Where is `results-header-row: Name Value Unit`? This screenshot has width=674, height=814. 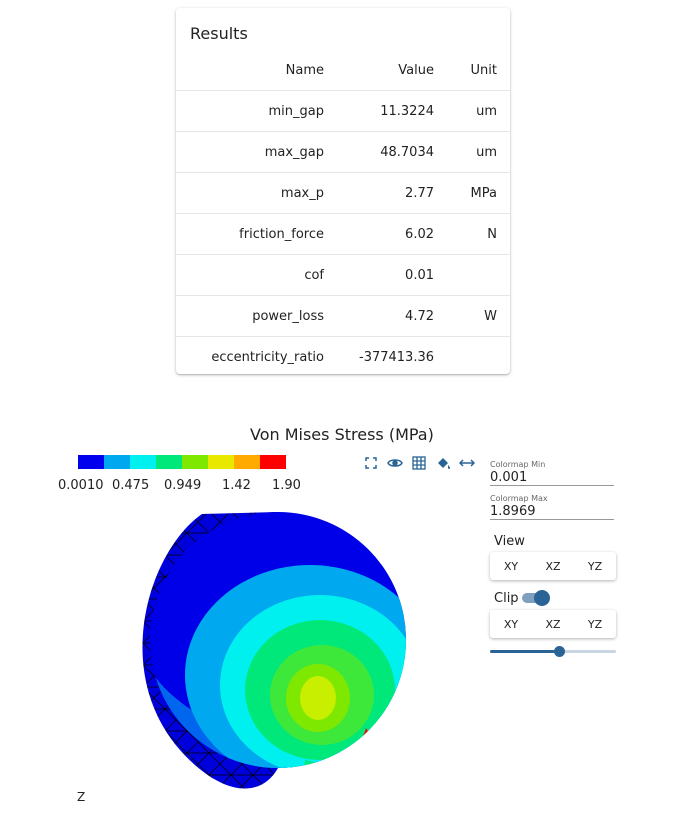 results-header-row: Name Value Unit is located at coordinates (343, 70).